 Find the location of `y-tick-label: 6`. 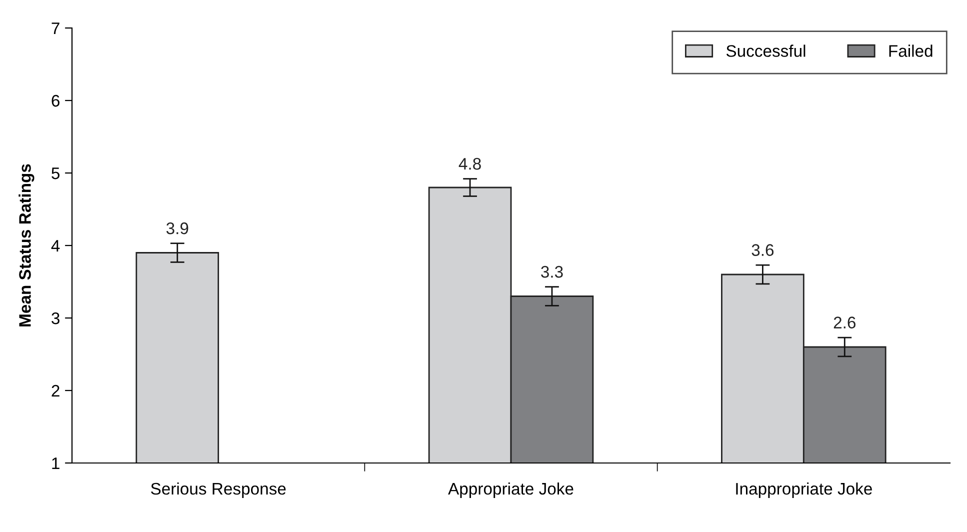

y-tick-label: 6 is located at coordinates (56, 100).